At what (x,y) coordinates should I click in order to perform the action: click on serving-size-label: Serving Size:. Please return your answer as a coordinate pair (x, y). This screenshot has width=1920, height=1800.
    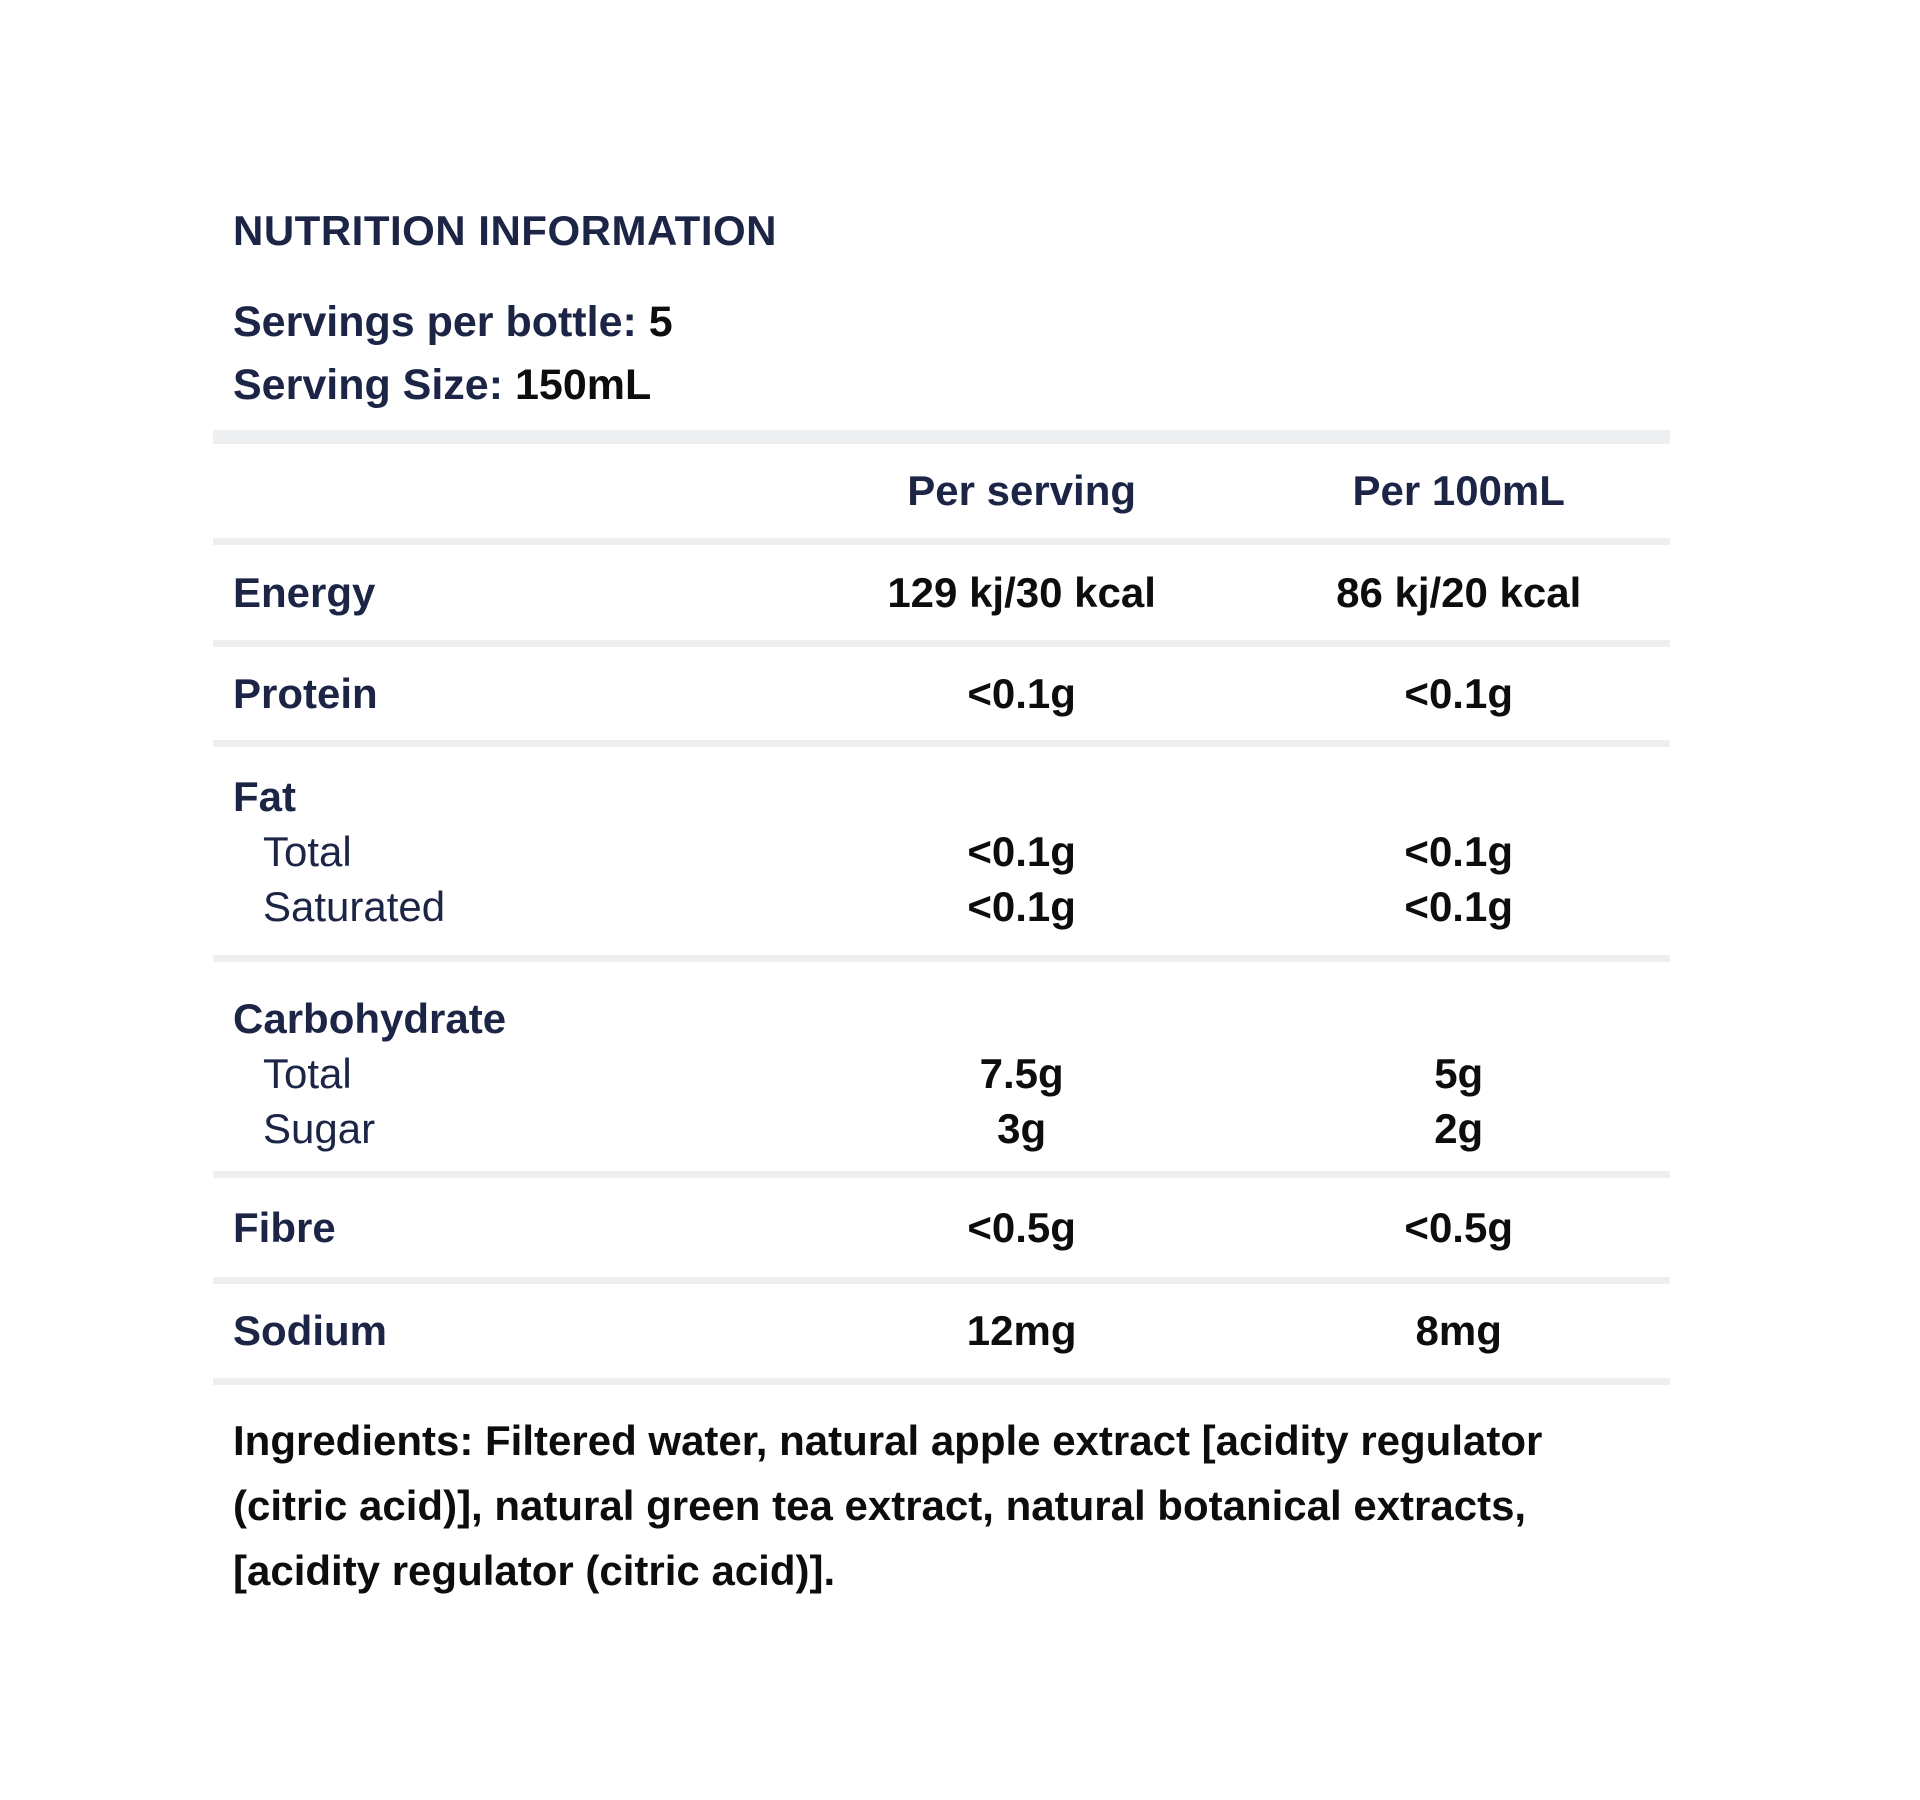
    Looking at the image, I should click on (368, 385).